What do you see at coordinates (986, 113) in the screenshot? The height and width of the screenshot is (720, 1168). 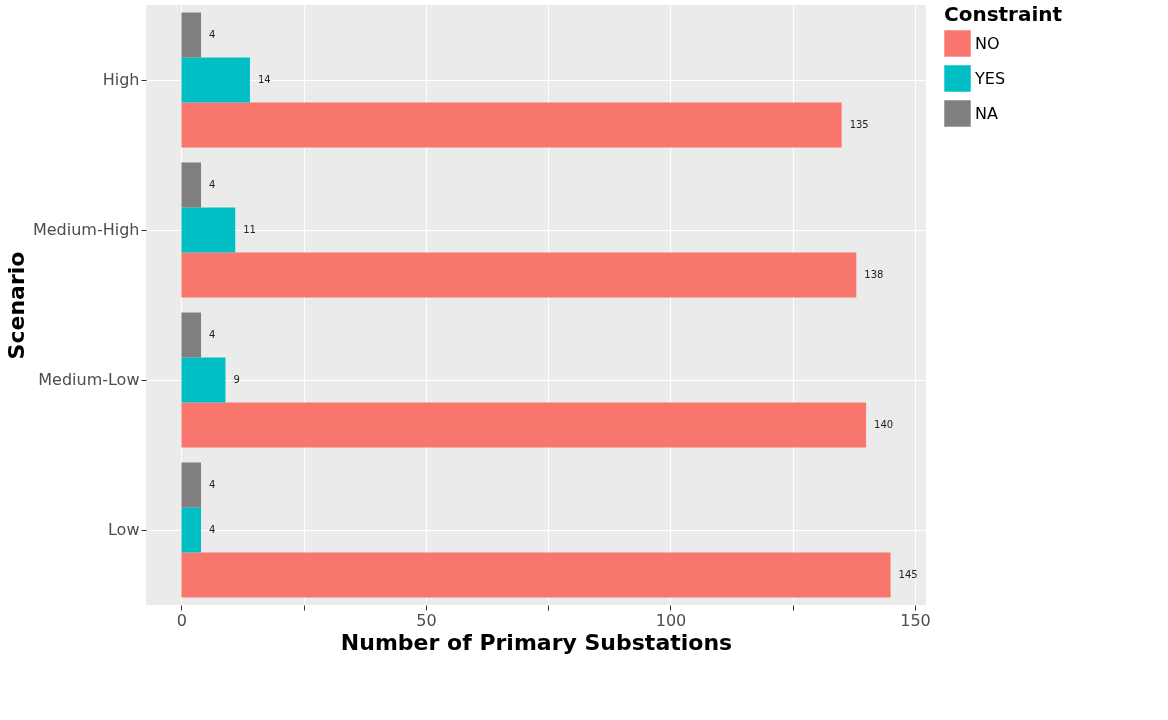 I see `legend-label: NA` at bounding box center [986, 113].